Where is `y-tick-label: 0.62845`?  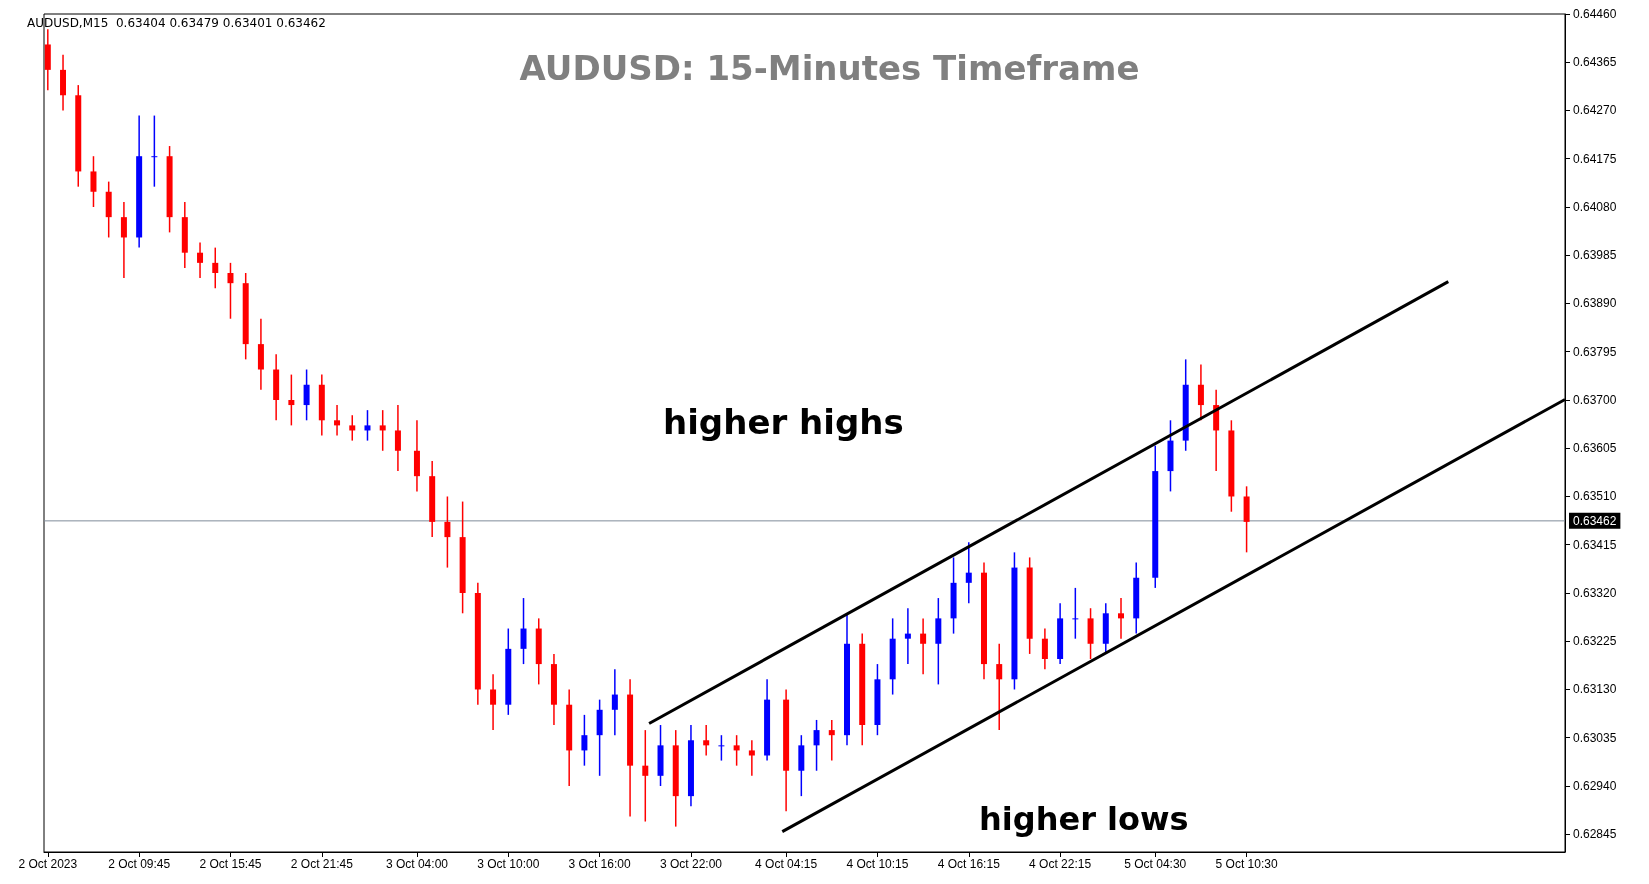 y-tick-label: 0.62845 is located at coordinates (1595, 834).